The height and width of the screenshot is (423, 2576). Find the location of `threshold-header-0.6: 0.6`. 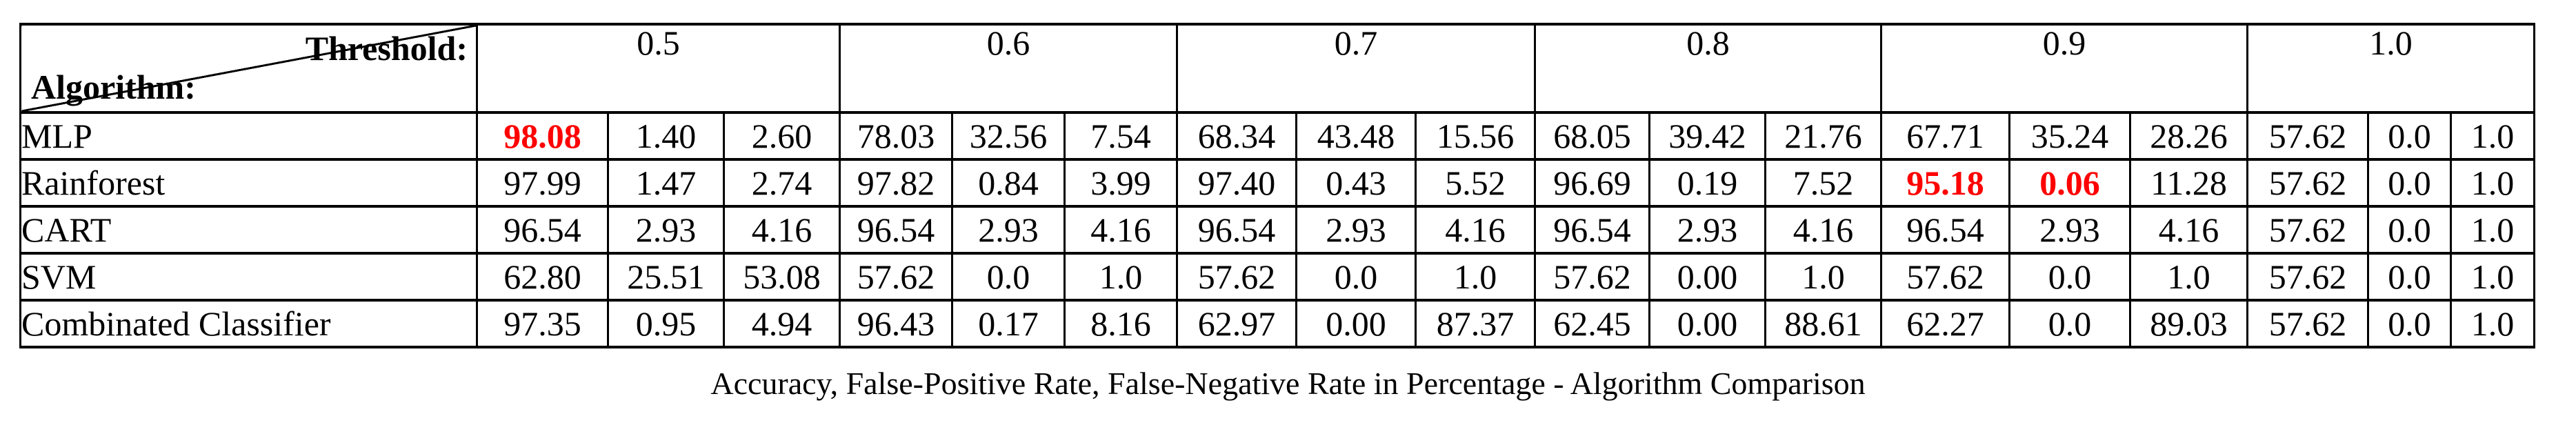

threshold-header-0.6: 0.6 is located at coordinates (1008, 68).